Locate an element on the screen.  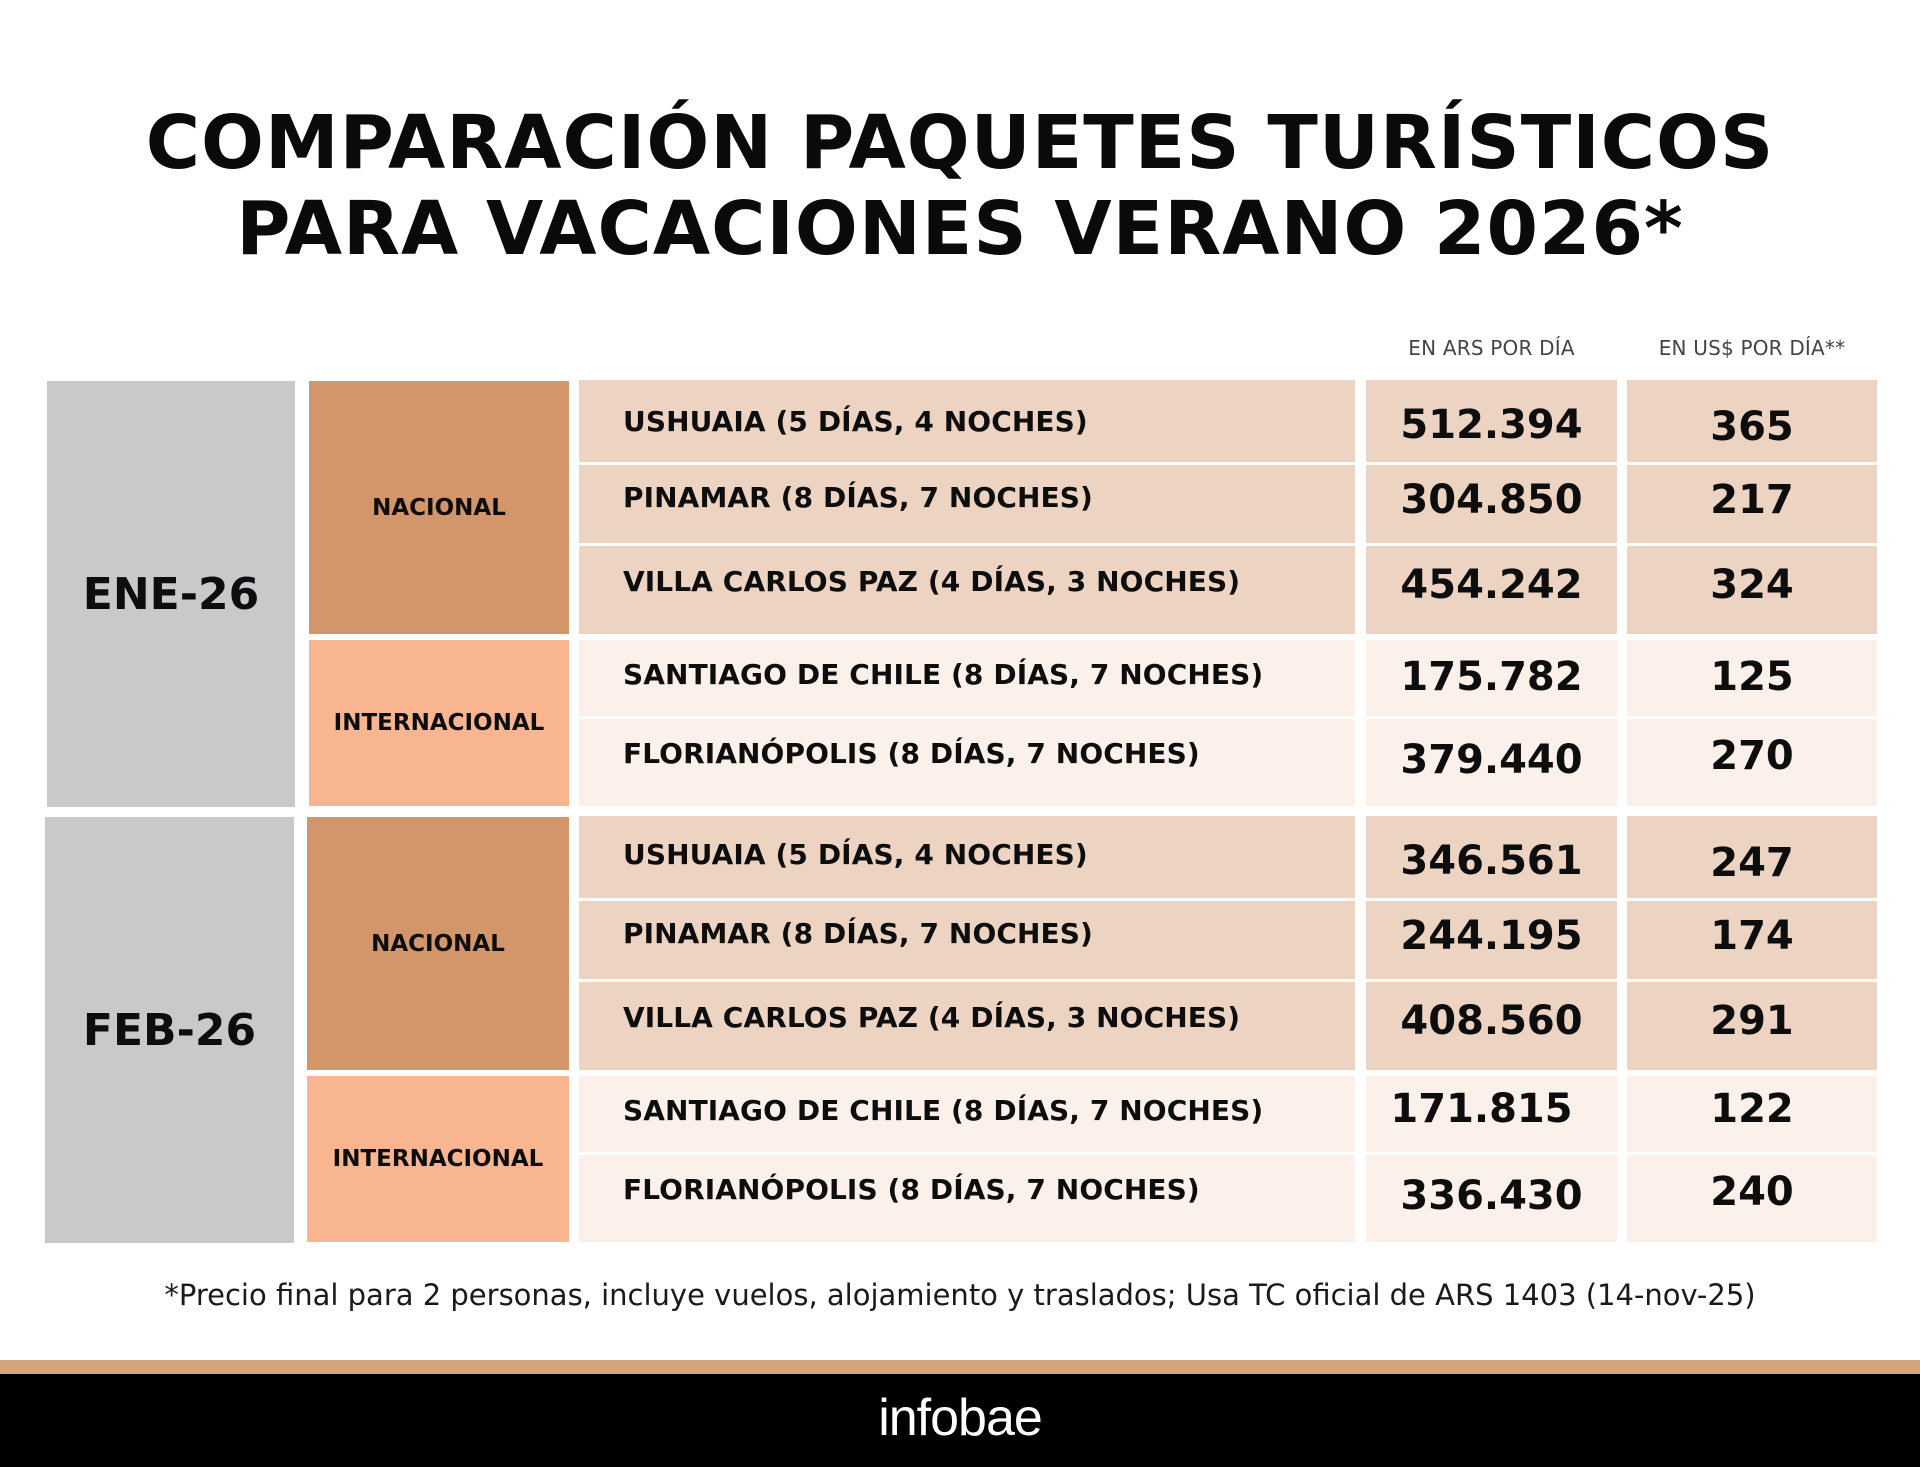
usd-value: 240 is located at coordinates (1752, 1198).